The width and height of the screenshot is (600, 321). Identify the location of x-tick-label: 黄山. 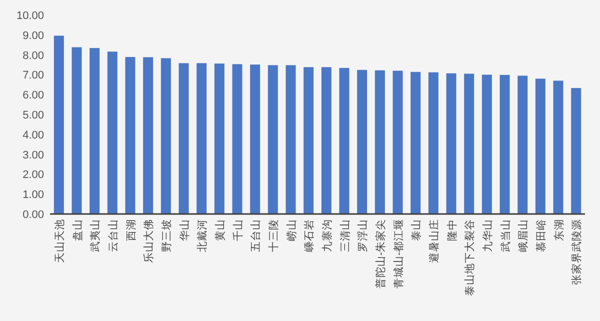
(219, 230).